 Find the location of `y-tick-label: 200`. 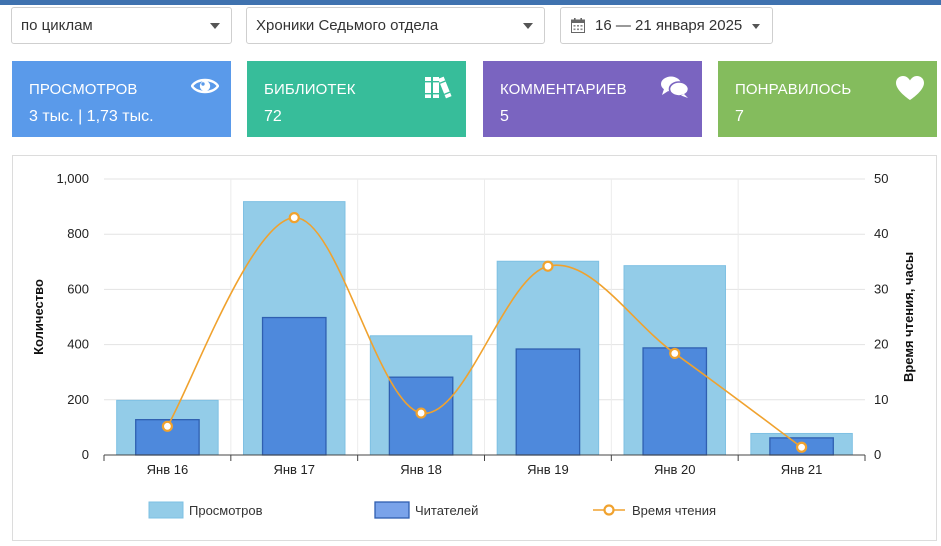

y-tick-label: 200 is located at coordinates (78, 399).